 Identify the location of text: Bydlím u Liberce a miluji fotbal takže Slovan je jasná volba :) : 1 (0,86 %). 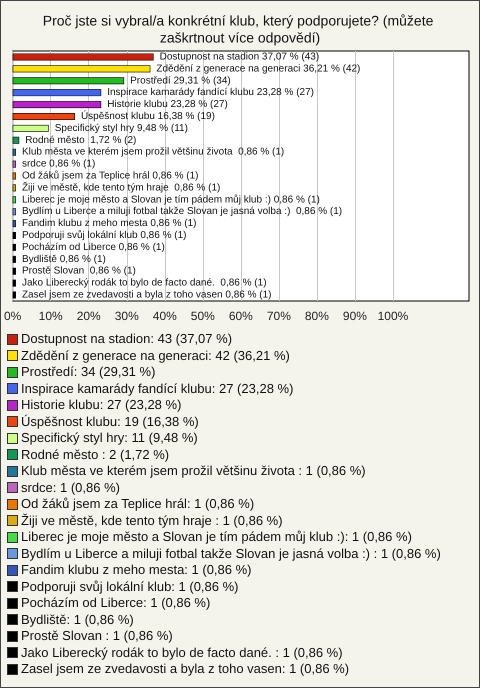
(231, 554).